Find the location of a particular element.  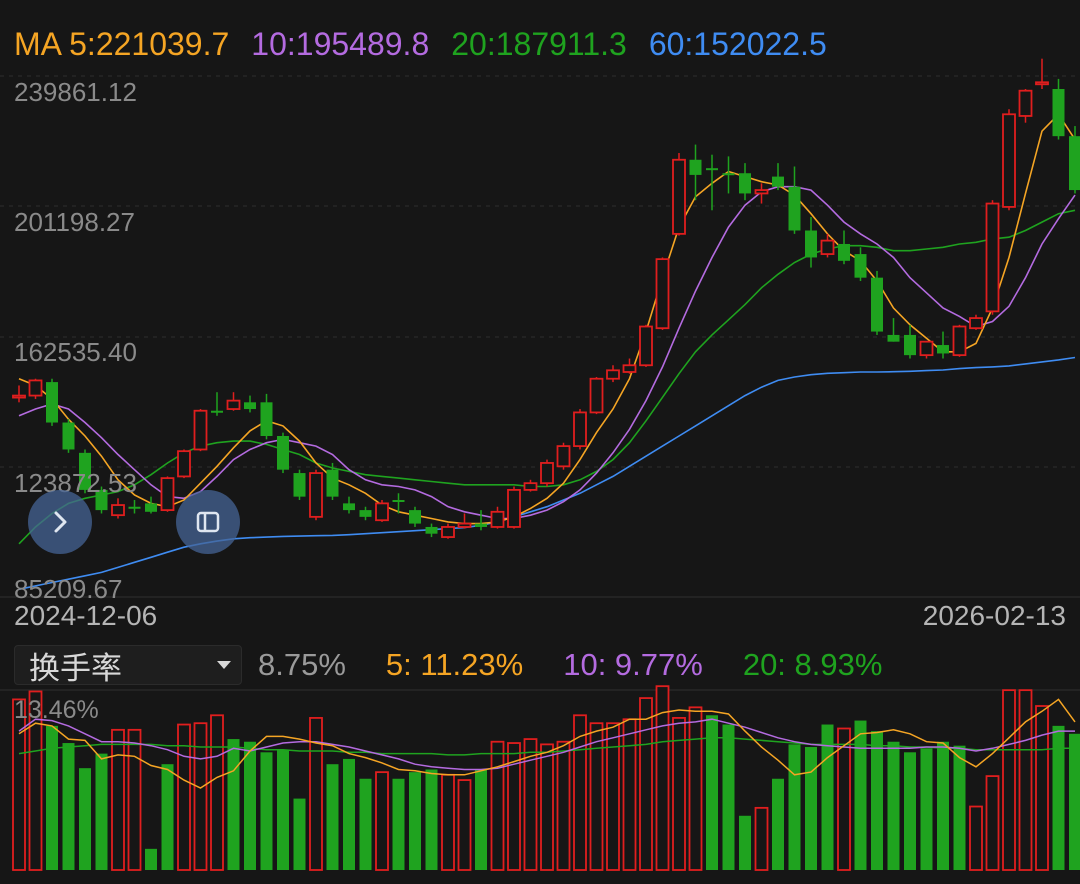

turnover-ma5-line is located at coordinates (547, 743).